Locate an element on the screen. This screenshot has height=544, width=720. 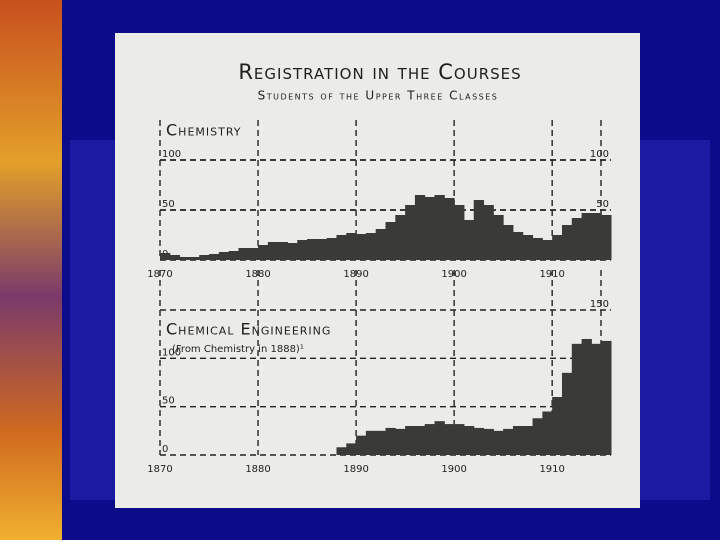
x-tick-label: 1900 is located at coordinates (453, 469).